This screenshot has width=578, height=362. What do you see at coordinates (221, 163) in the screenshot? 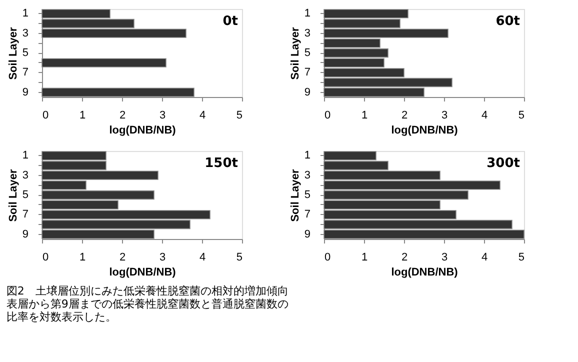
I see `chart-title: 150t` at bounding box center [221, 163].